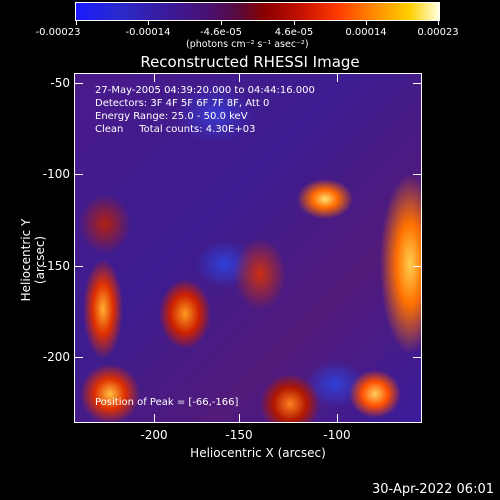 The width and height of the screenshot is (500, 500). What do you see at coordinates (60, 83) in the screenshot?
I see `y-tick-label: -50` at bounding box center [60, 83].